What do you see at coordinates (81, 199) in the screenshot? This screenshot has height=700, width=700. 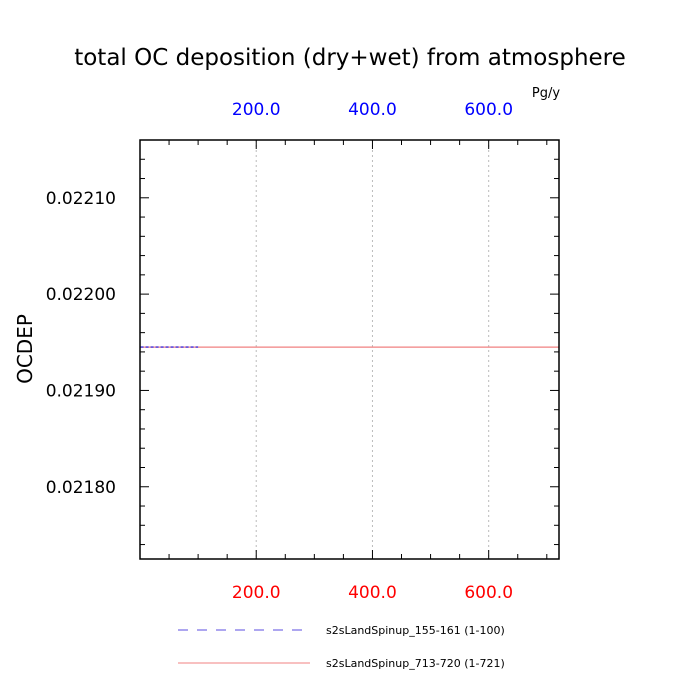 I see `y-tick-label: 0.02210` at bounding box center [81, 199].